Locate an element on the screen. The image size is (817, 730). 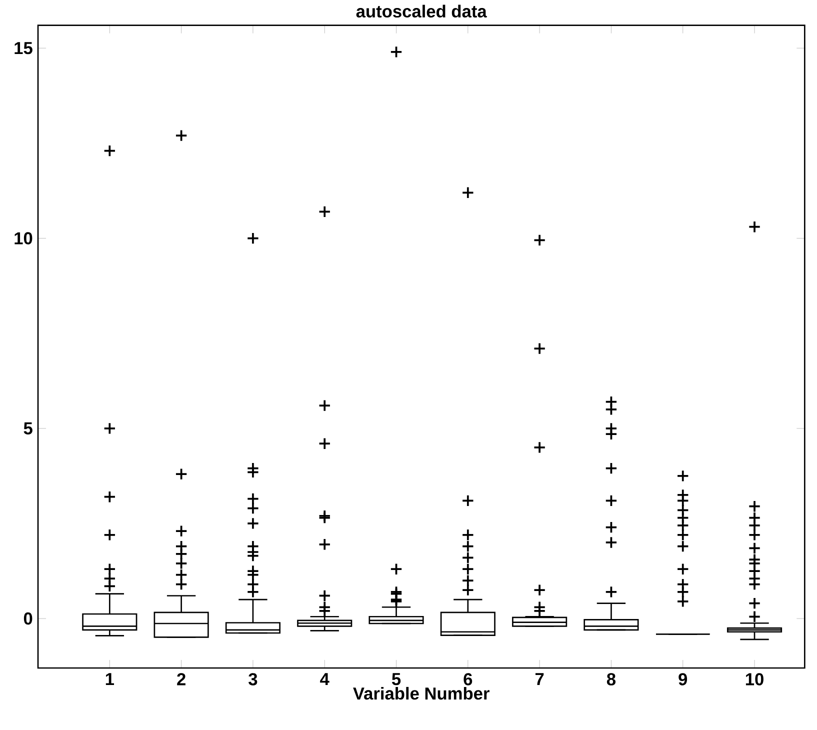
x-tick-label: 2 is located at coordinates (181, 679).